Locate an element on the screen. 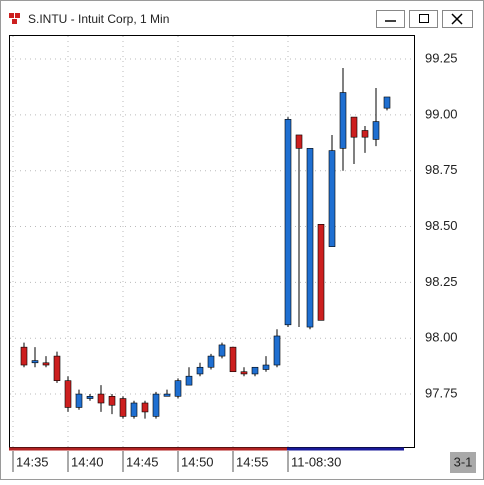 Image resolution: width=484 pixels, height=485 pixels. y-tick-label: 98.50 is located at coordinates (441, 225).